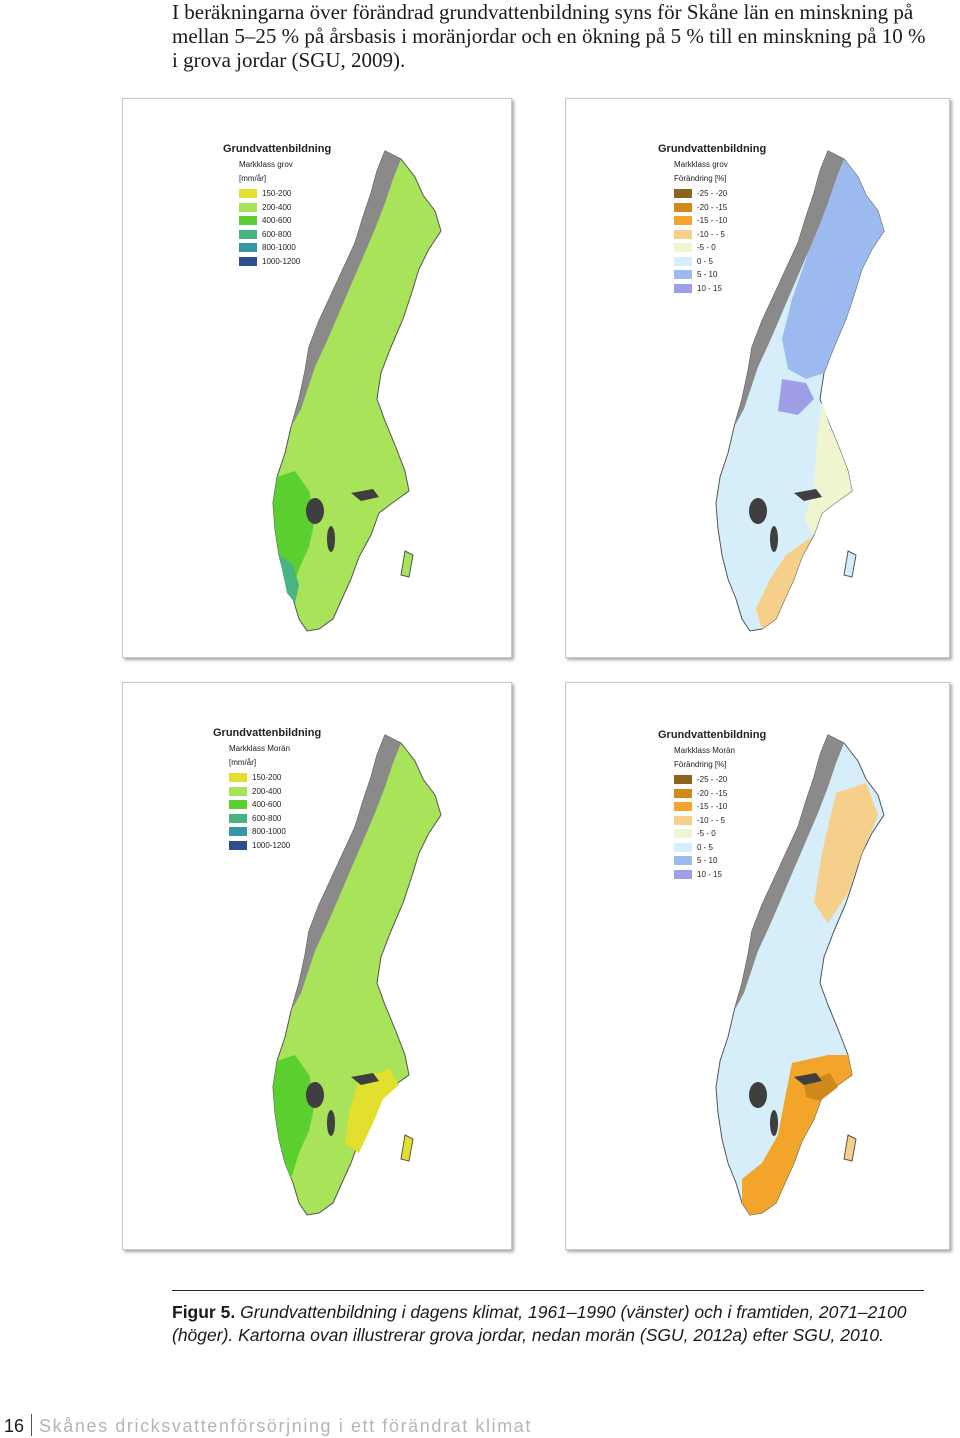 This screenshot has width=960, height=1438. What do you see at coordinates (294, 1117) in the screenshot?
I see `high-recharge-west` at bounding box center [294, 1117].